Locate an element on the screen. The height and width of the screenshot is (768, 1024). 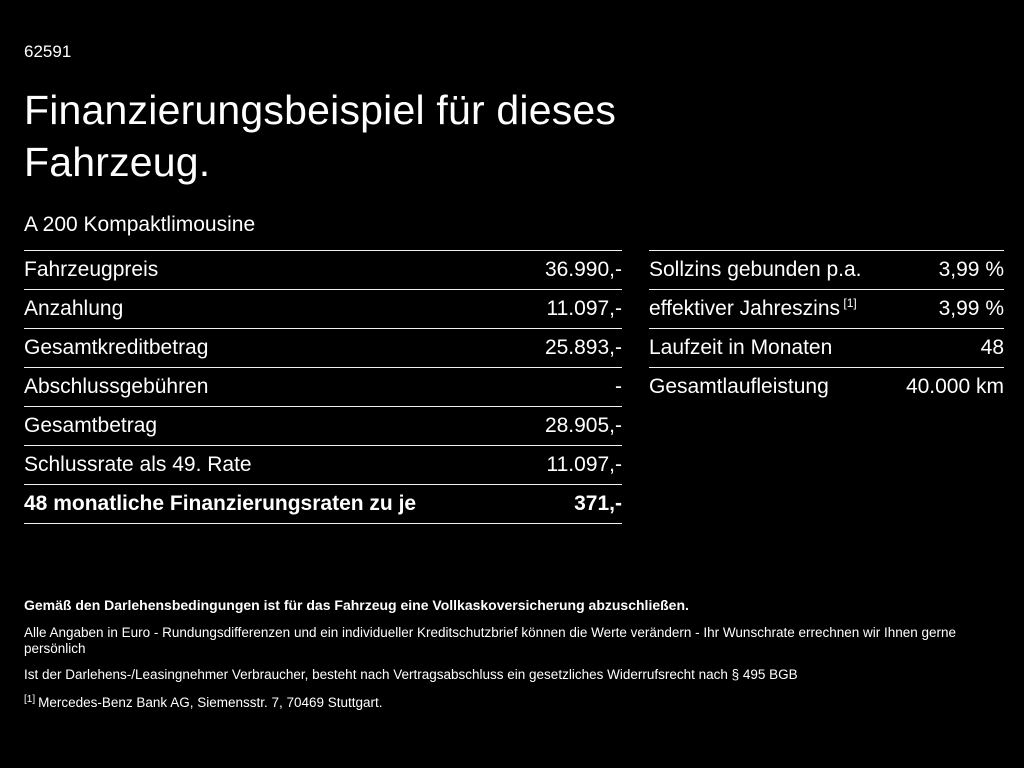
row-label: Gesamtkreditbetrag is located at coordinates (116, 347).